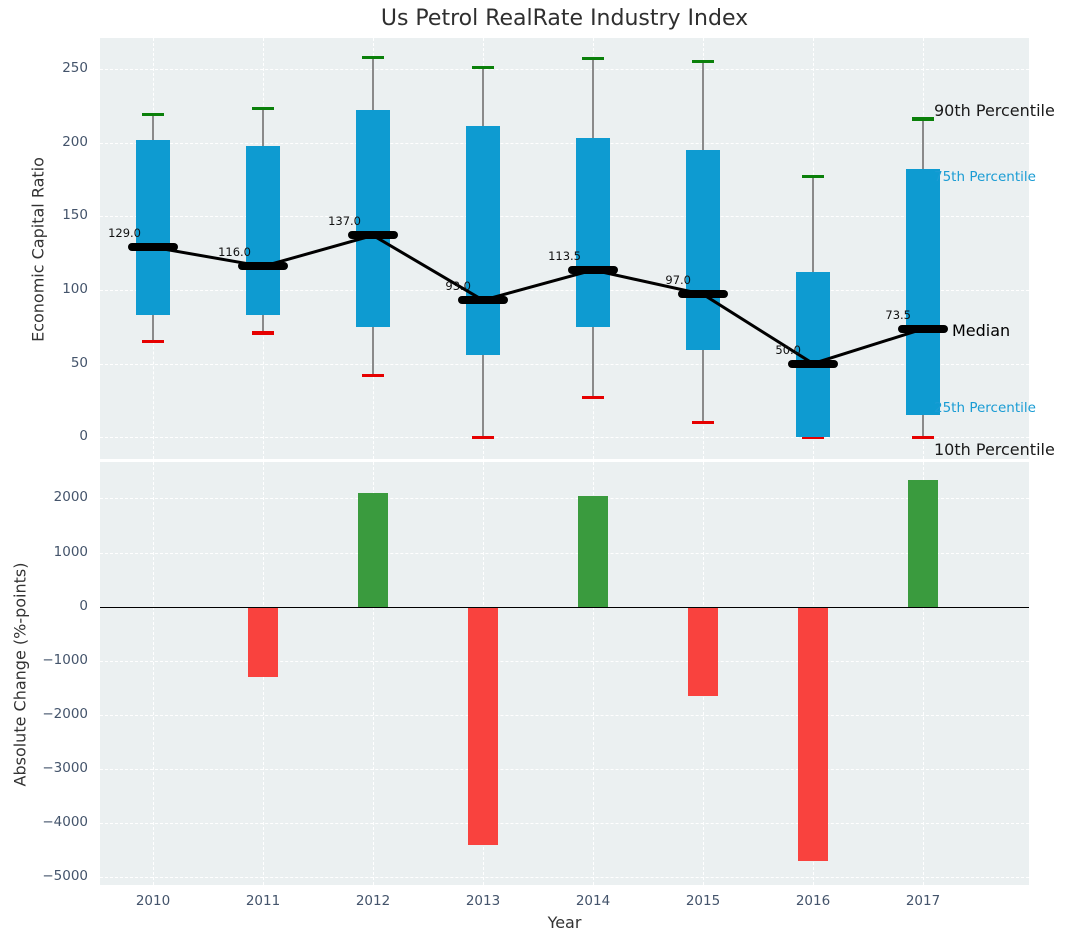 This screenshot has height=942, width=1067. What do you see at coordinates (564, 607) in the screenshot?
I see `zero-axis-line` at bounding box center [564, 607].